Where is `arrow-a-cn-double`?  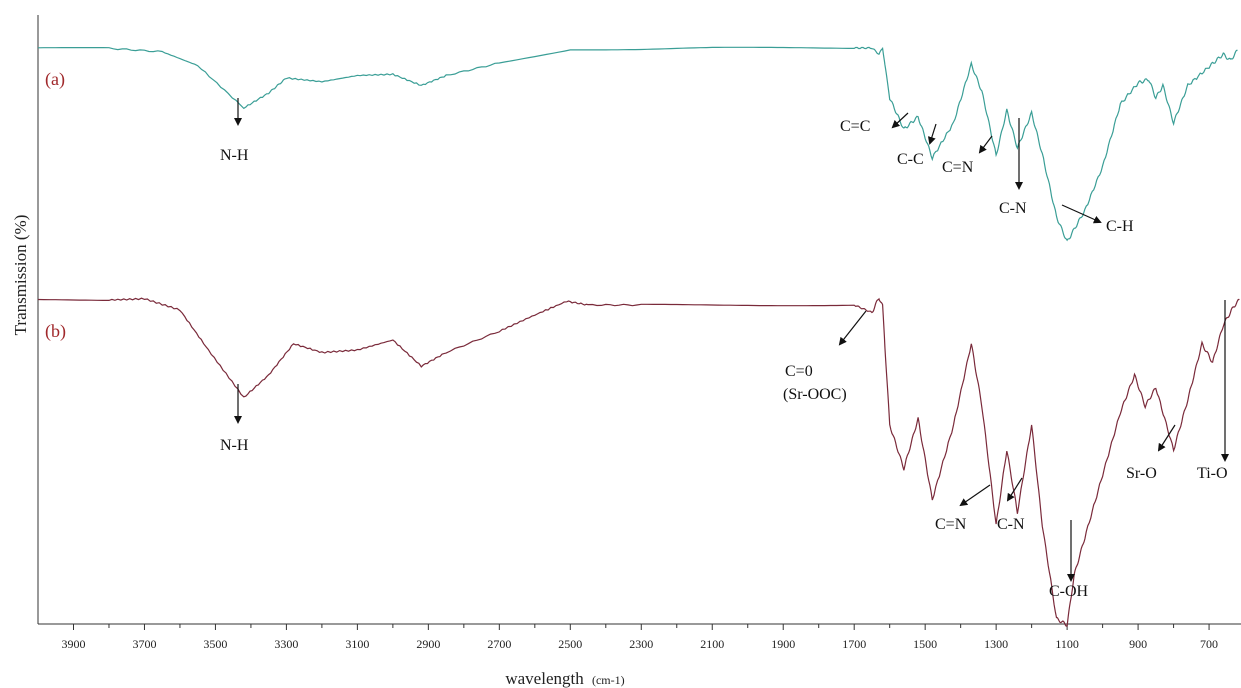
arrow-a-cn-double is located at coordinates (985, 144).